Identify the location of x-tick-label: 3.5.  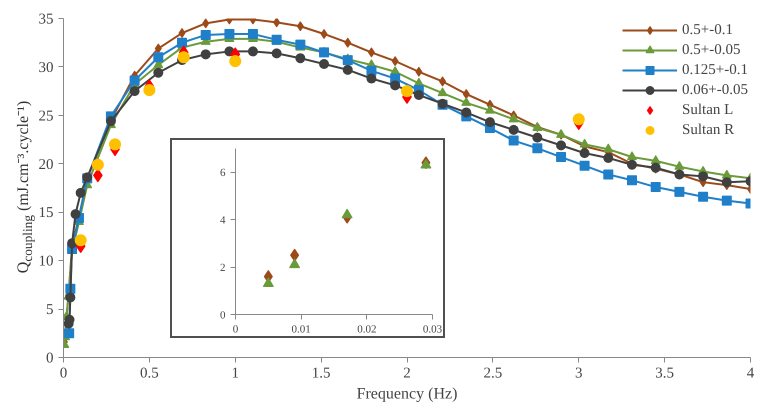
(664, 374).